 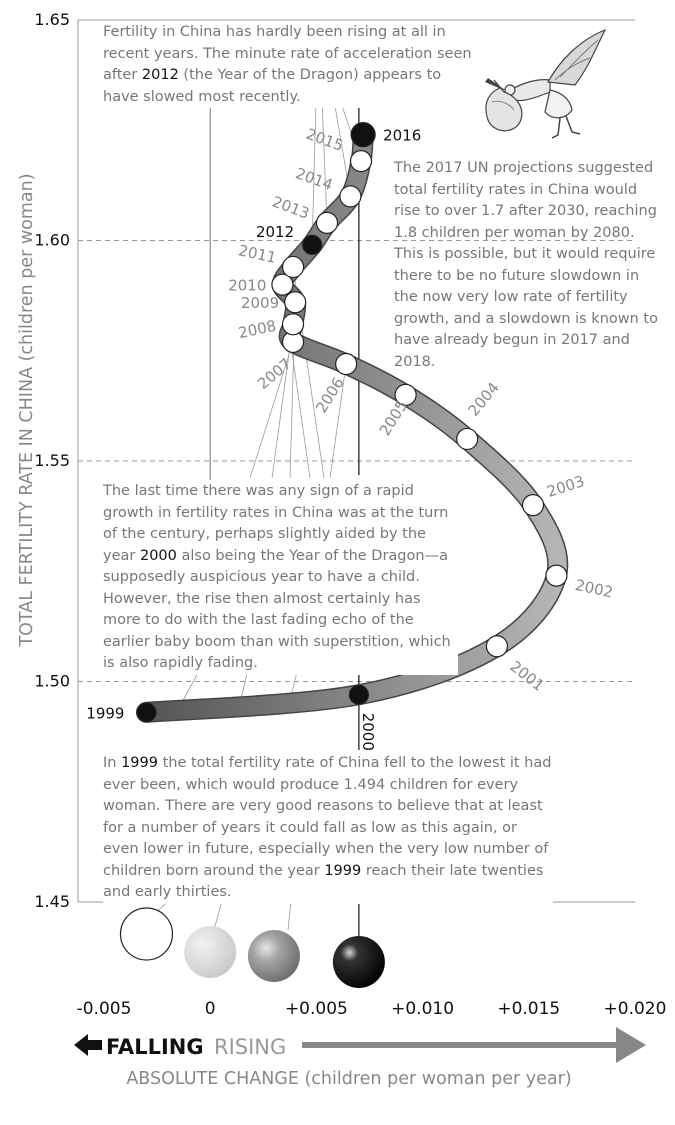 What do you see at coordinates (497, 646) in the screenshot?
I see `point-2001` at bounding box center [497, 646].